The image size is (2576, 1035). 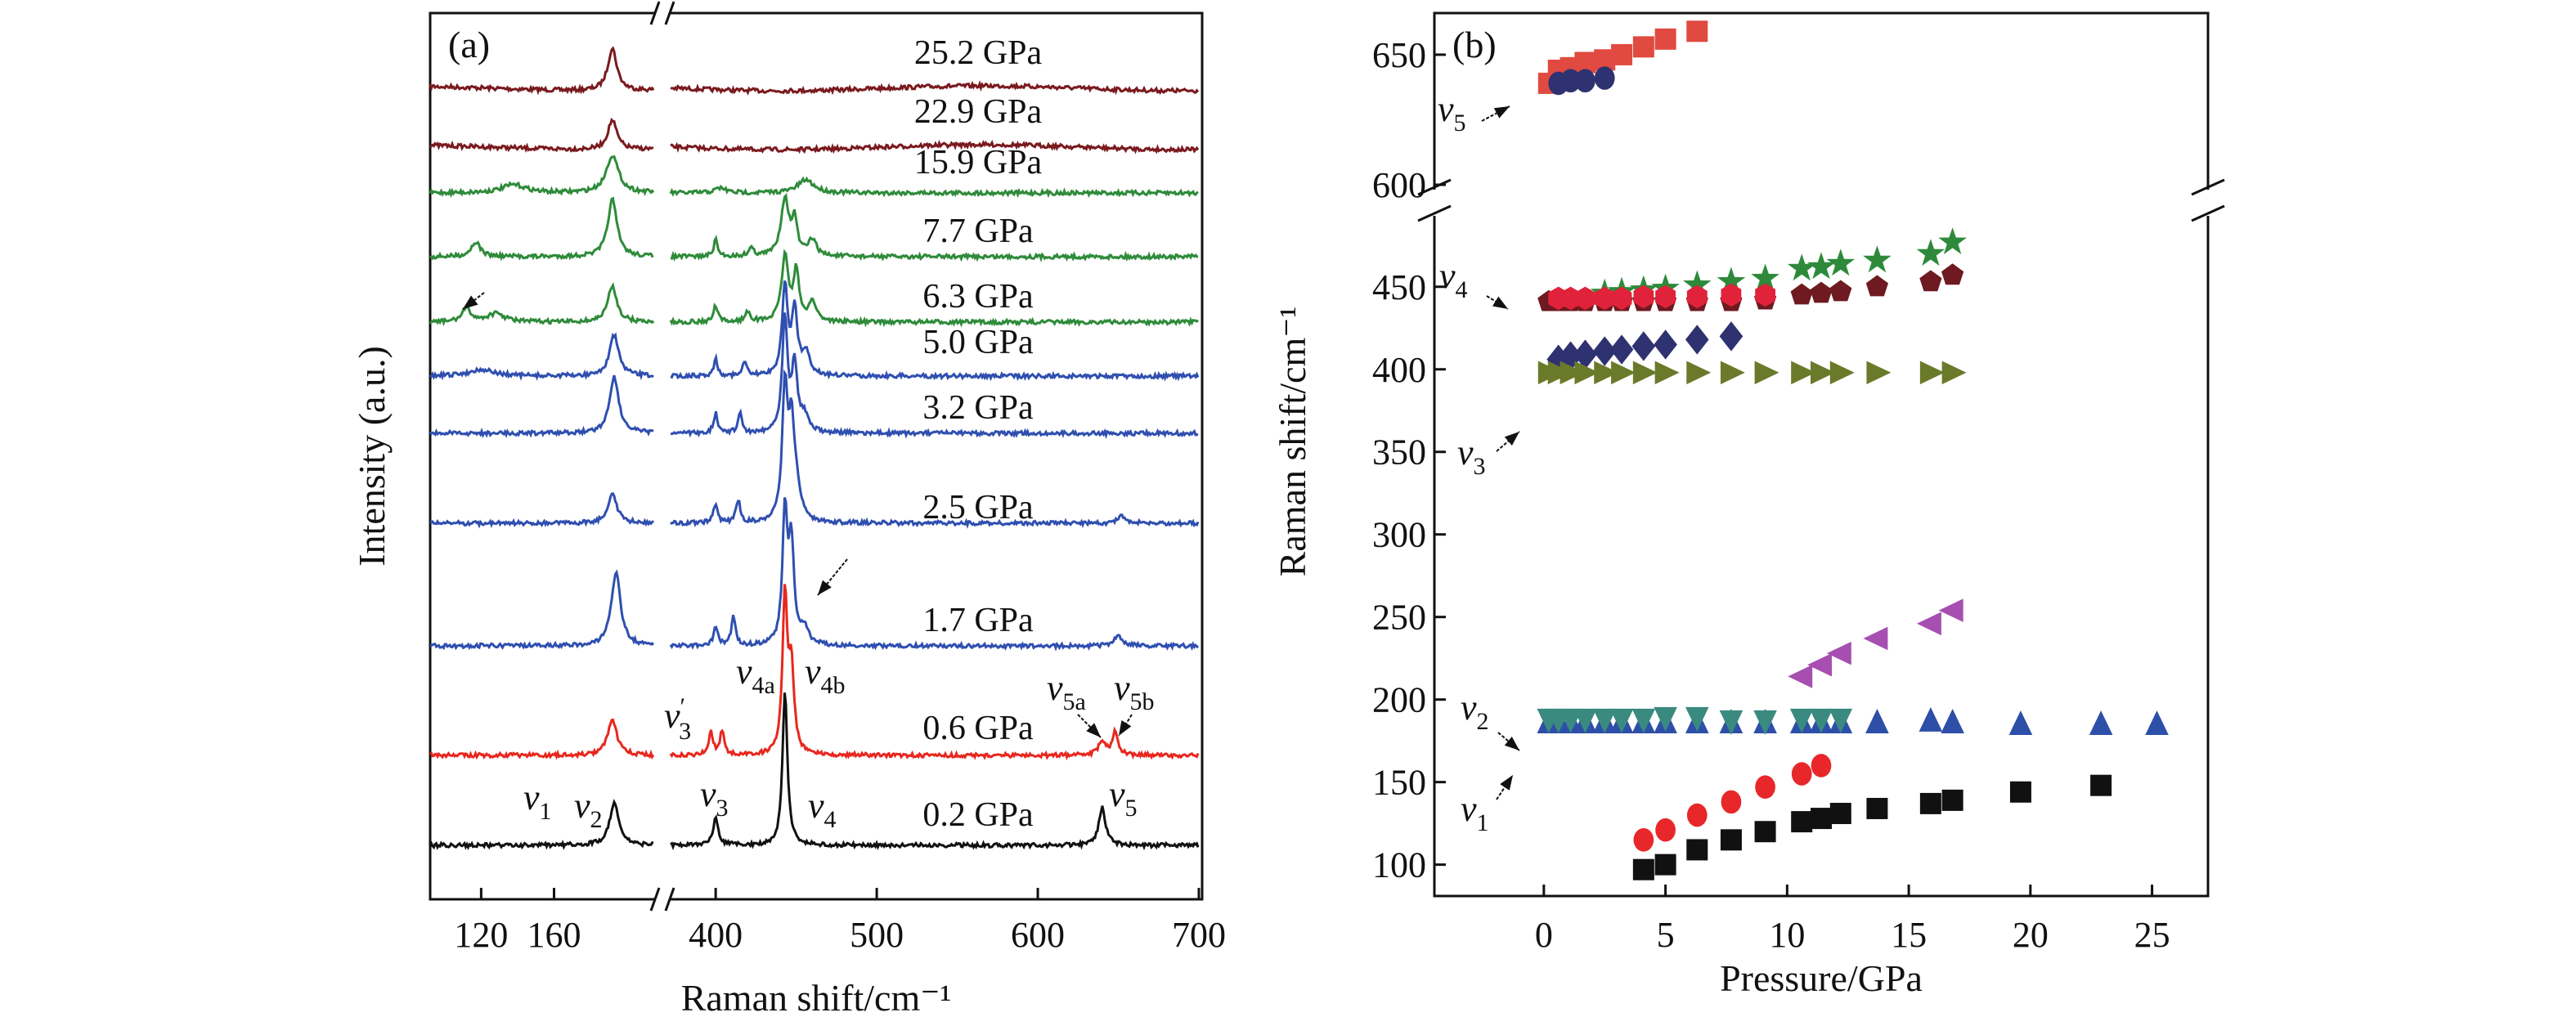 What do you see at coordinates (1399, 865) in the screenshot?
I see `y-tick-label: 100` at bounding box center [1399, 865].